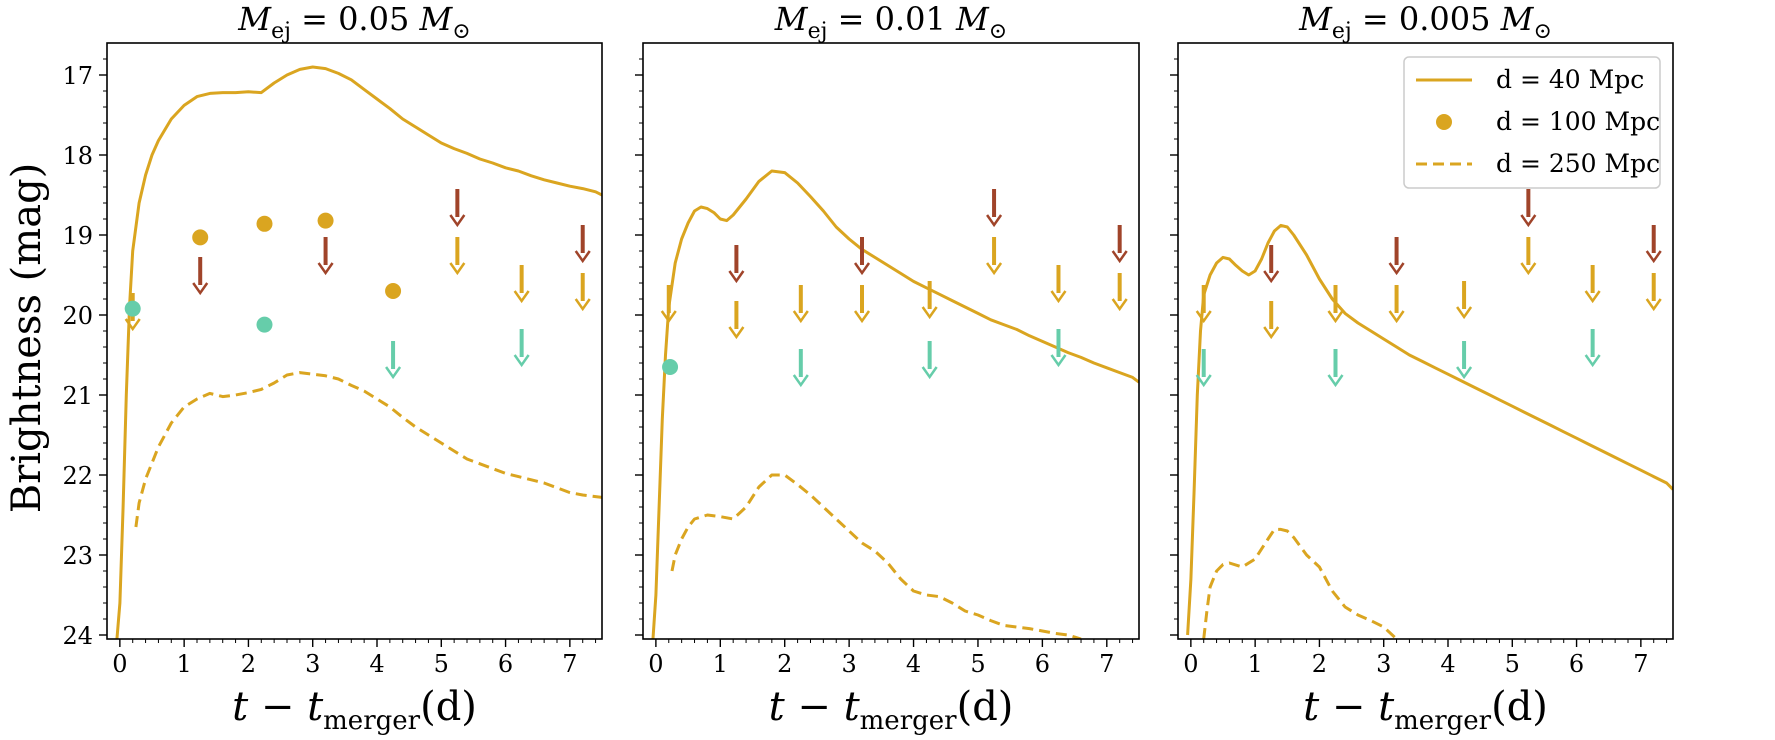  I want to click on title-value: = 0.005, so click(1426, 19).